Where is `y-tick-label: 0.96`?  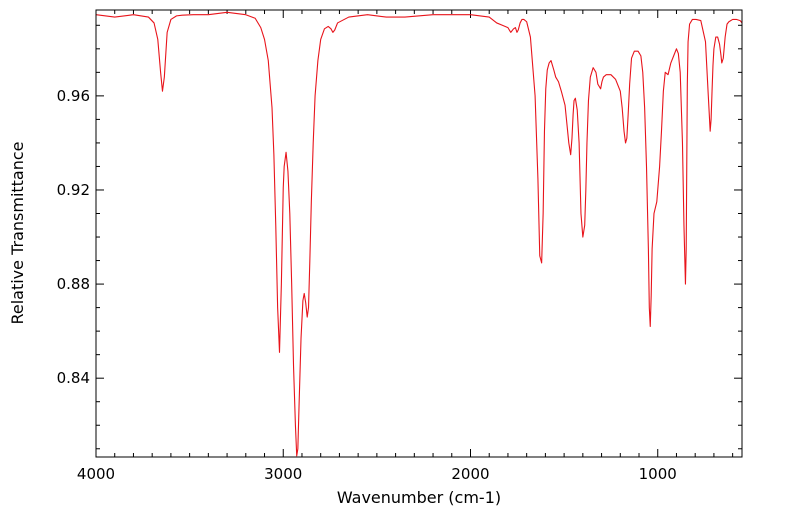 y-tick-label: 0.96 is located at coordinates (73, 96).